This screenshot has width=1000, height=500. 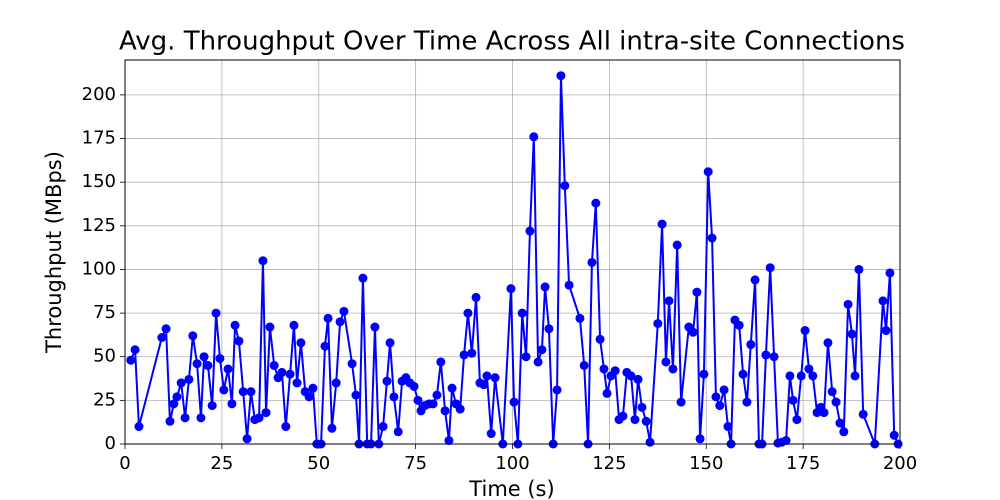 I want to click on y-tick-label: 200, so click(x=99, y=94).